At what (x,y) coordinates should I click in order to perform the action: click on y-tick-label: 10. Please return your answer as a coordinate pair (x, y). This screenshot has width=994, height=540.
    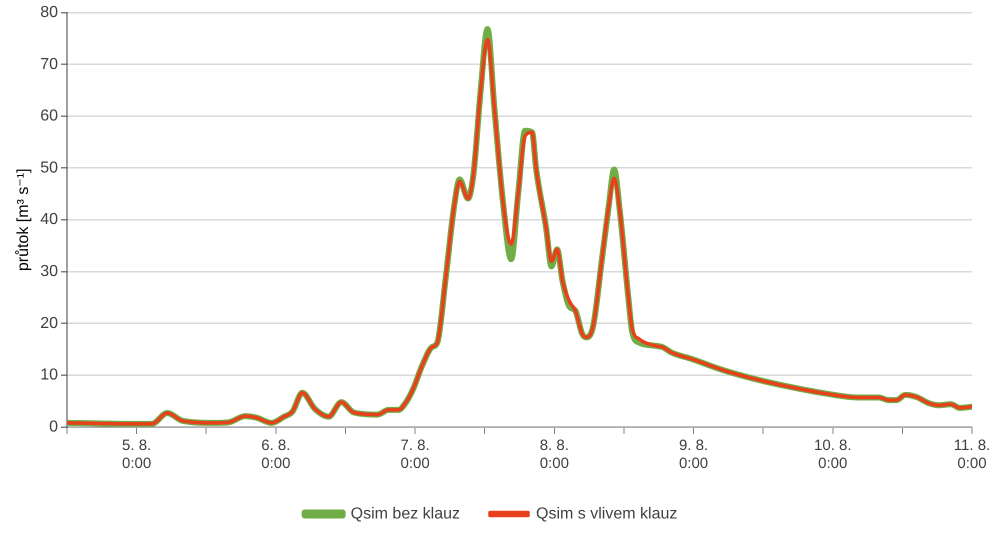
    Looking at the image, I should click on (49, 375).